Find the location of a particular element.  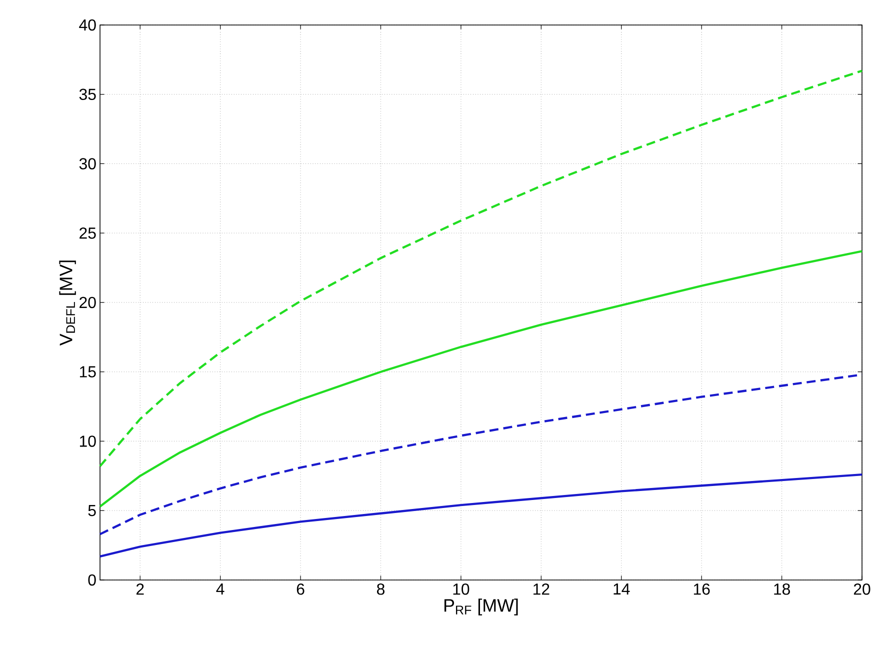

y-tick-label: 30 is located at coordinates (87, 164).